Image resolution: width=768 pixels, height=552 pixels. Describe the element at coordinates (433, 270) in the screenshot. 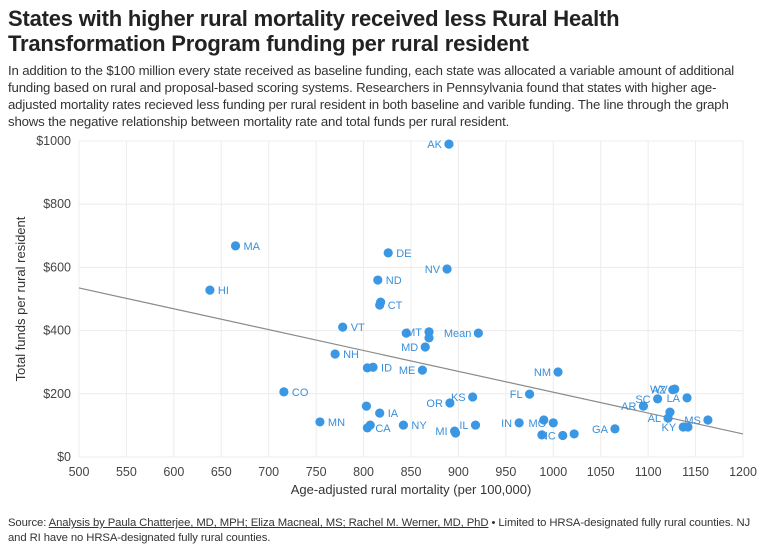

I see `point-label: NV` at that location.